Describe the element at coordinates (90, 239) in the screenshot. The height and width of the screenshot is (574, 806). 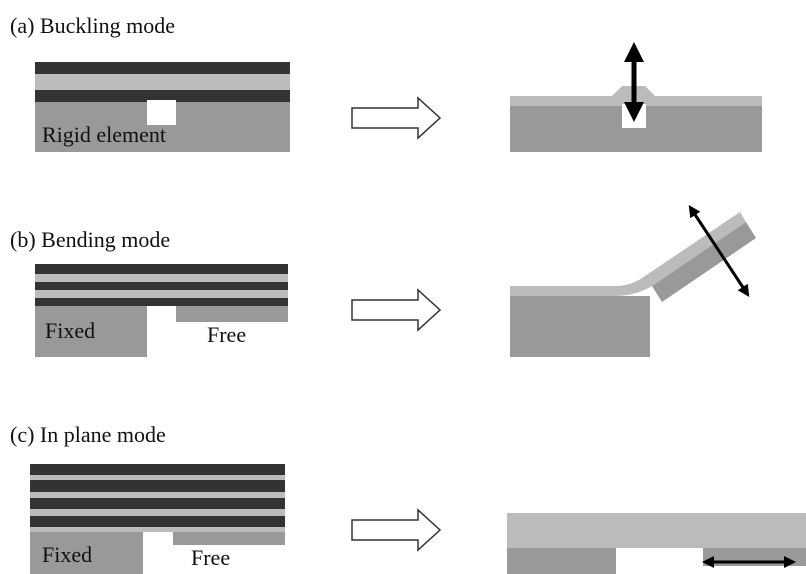
I see `panel-title: (b) Bending mode` at that location.